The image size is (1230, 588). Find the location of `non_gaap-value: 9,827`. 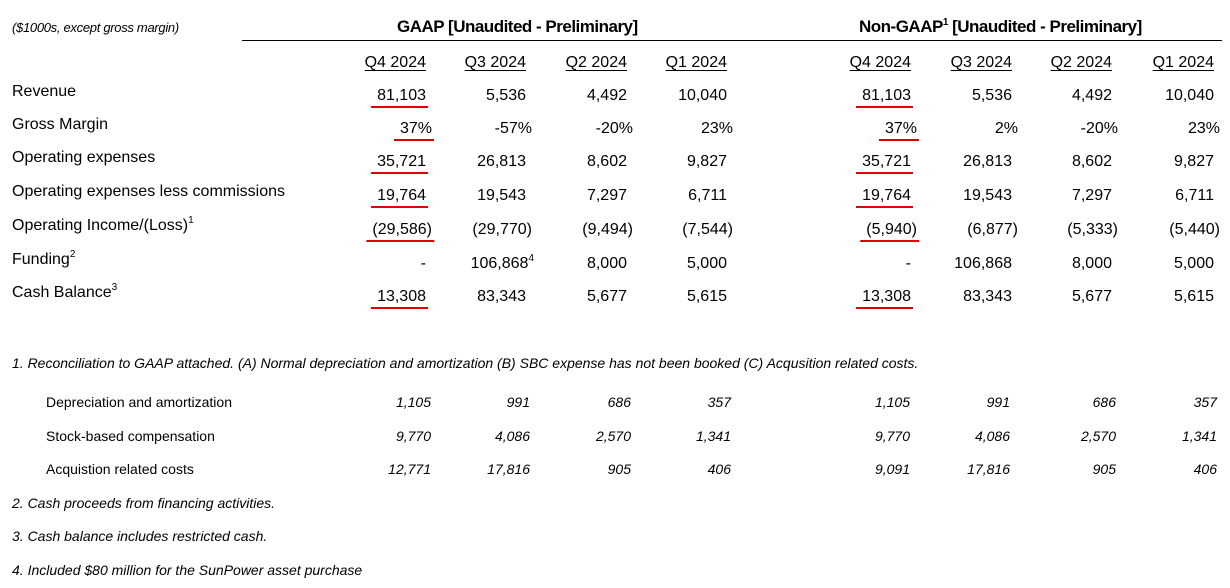

non_gaap-value: 9,827 is located at coordinates (1194, 162).